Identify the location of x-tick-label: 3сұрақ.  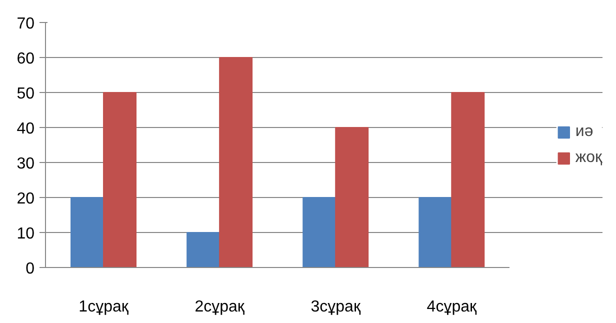
(336, 307).